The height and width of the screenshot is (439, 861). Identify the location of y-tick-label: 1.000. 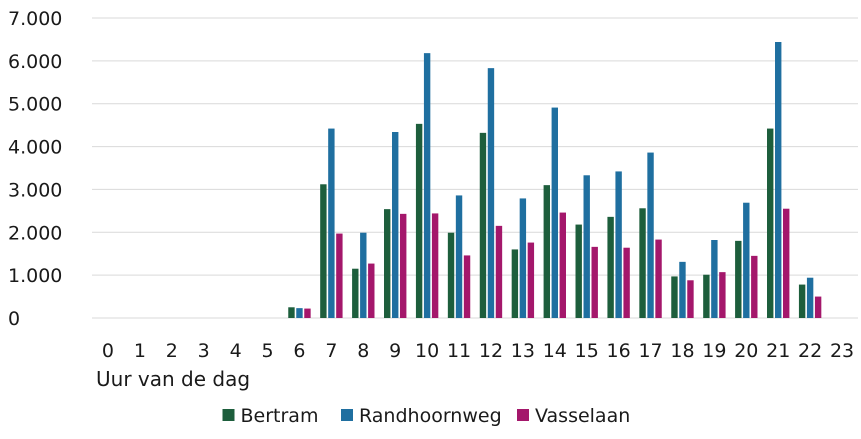
(35, 276).